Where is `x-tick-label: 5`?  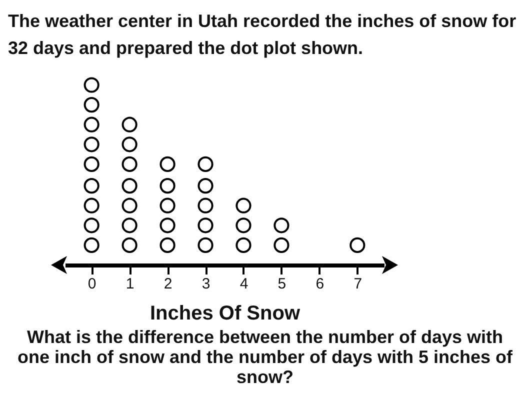
x-tick-label: 5 is located at coordinates (282, 284).